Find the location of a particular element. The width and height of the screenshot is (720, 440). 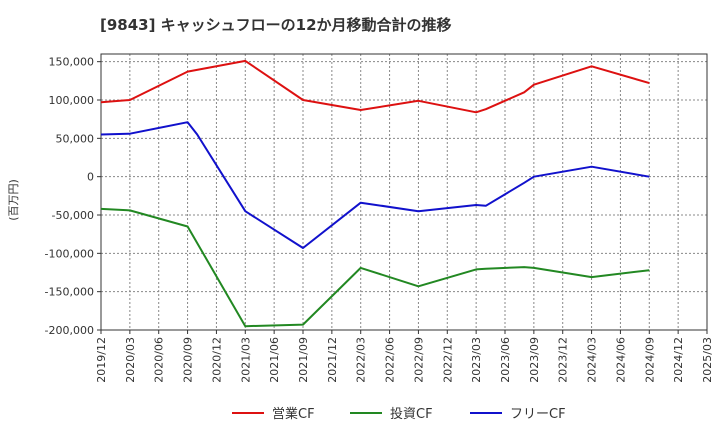

x-tick-label: 2024/09 is located at coordinates (649, 360).